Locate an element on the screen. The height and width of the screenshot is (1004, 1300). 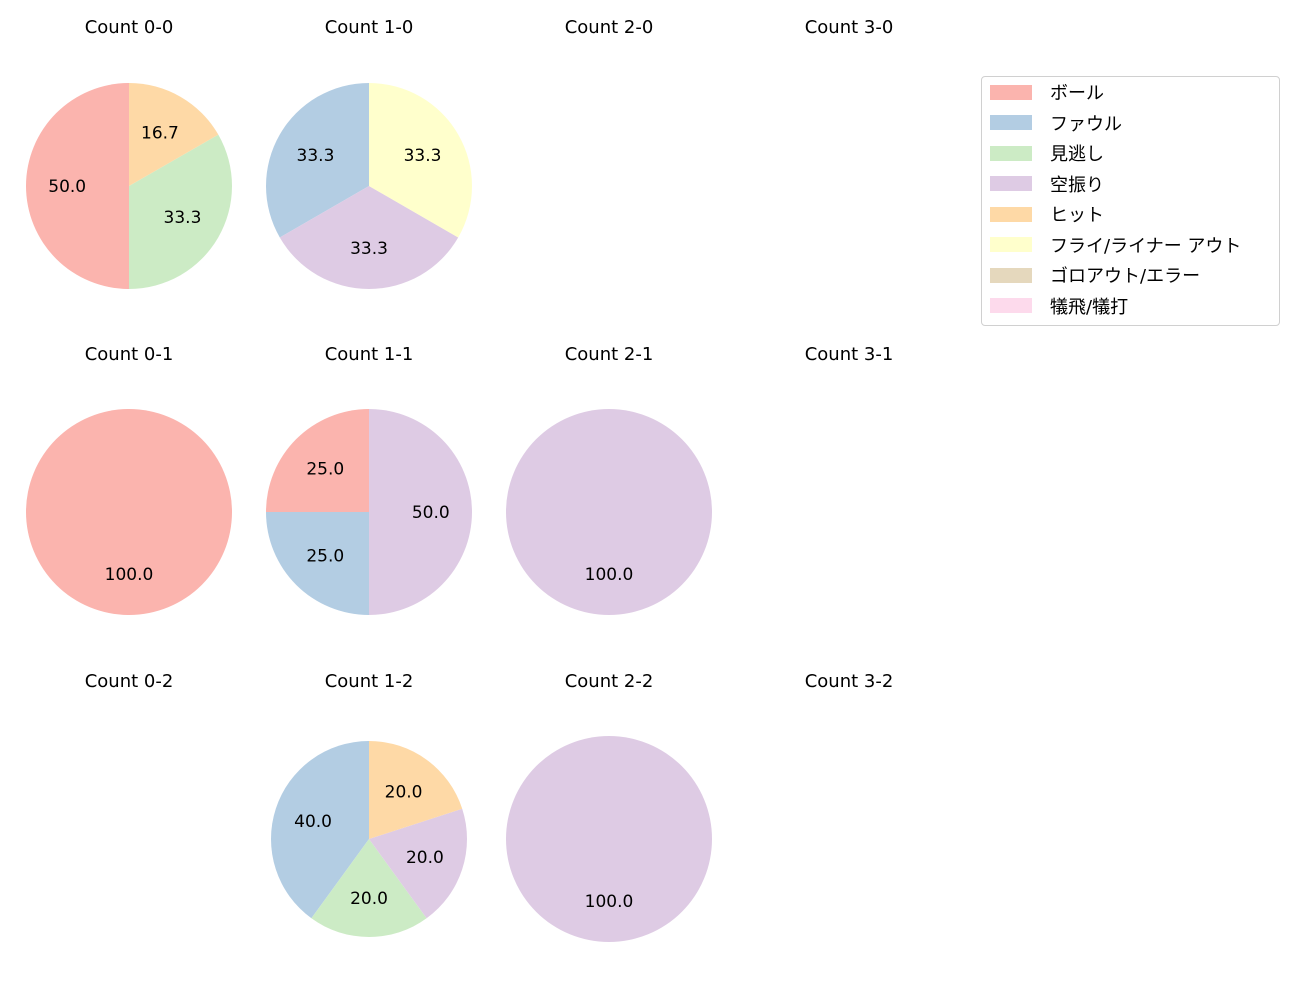
pie-count-1-0: 33.3 33.3 33.3 is located at coordinates (369, 186).